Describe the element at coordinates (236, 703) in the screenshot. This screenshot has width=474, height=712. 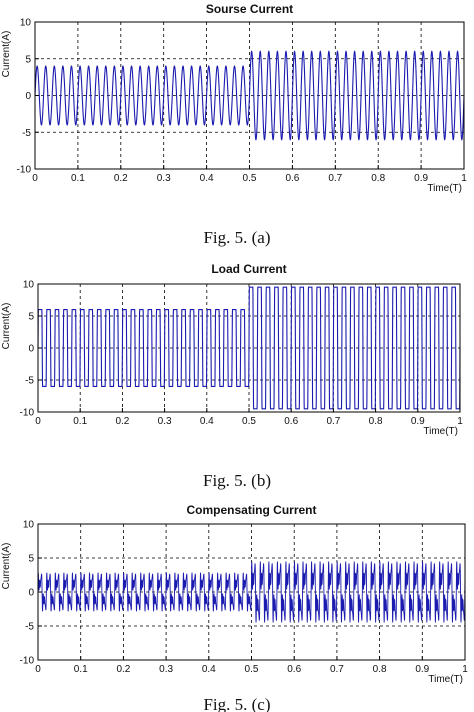
I see `figure-caption: Fig. 5. (c)` at that location.